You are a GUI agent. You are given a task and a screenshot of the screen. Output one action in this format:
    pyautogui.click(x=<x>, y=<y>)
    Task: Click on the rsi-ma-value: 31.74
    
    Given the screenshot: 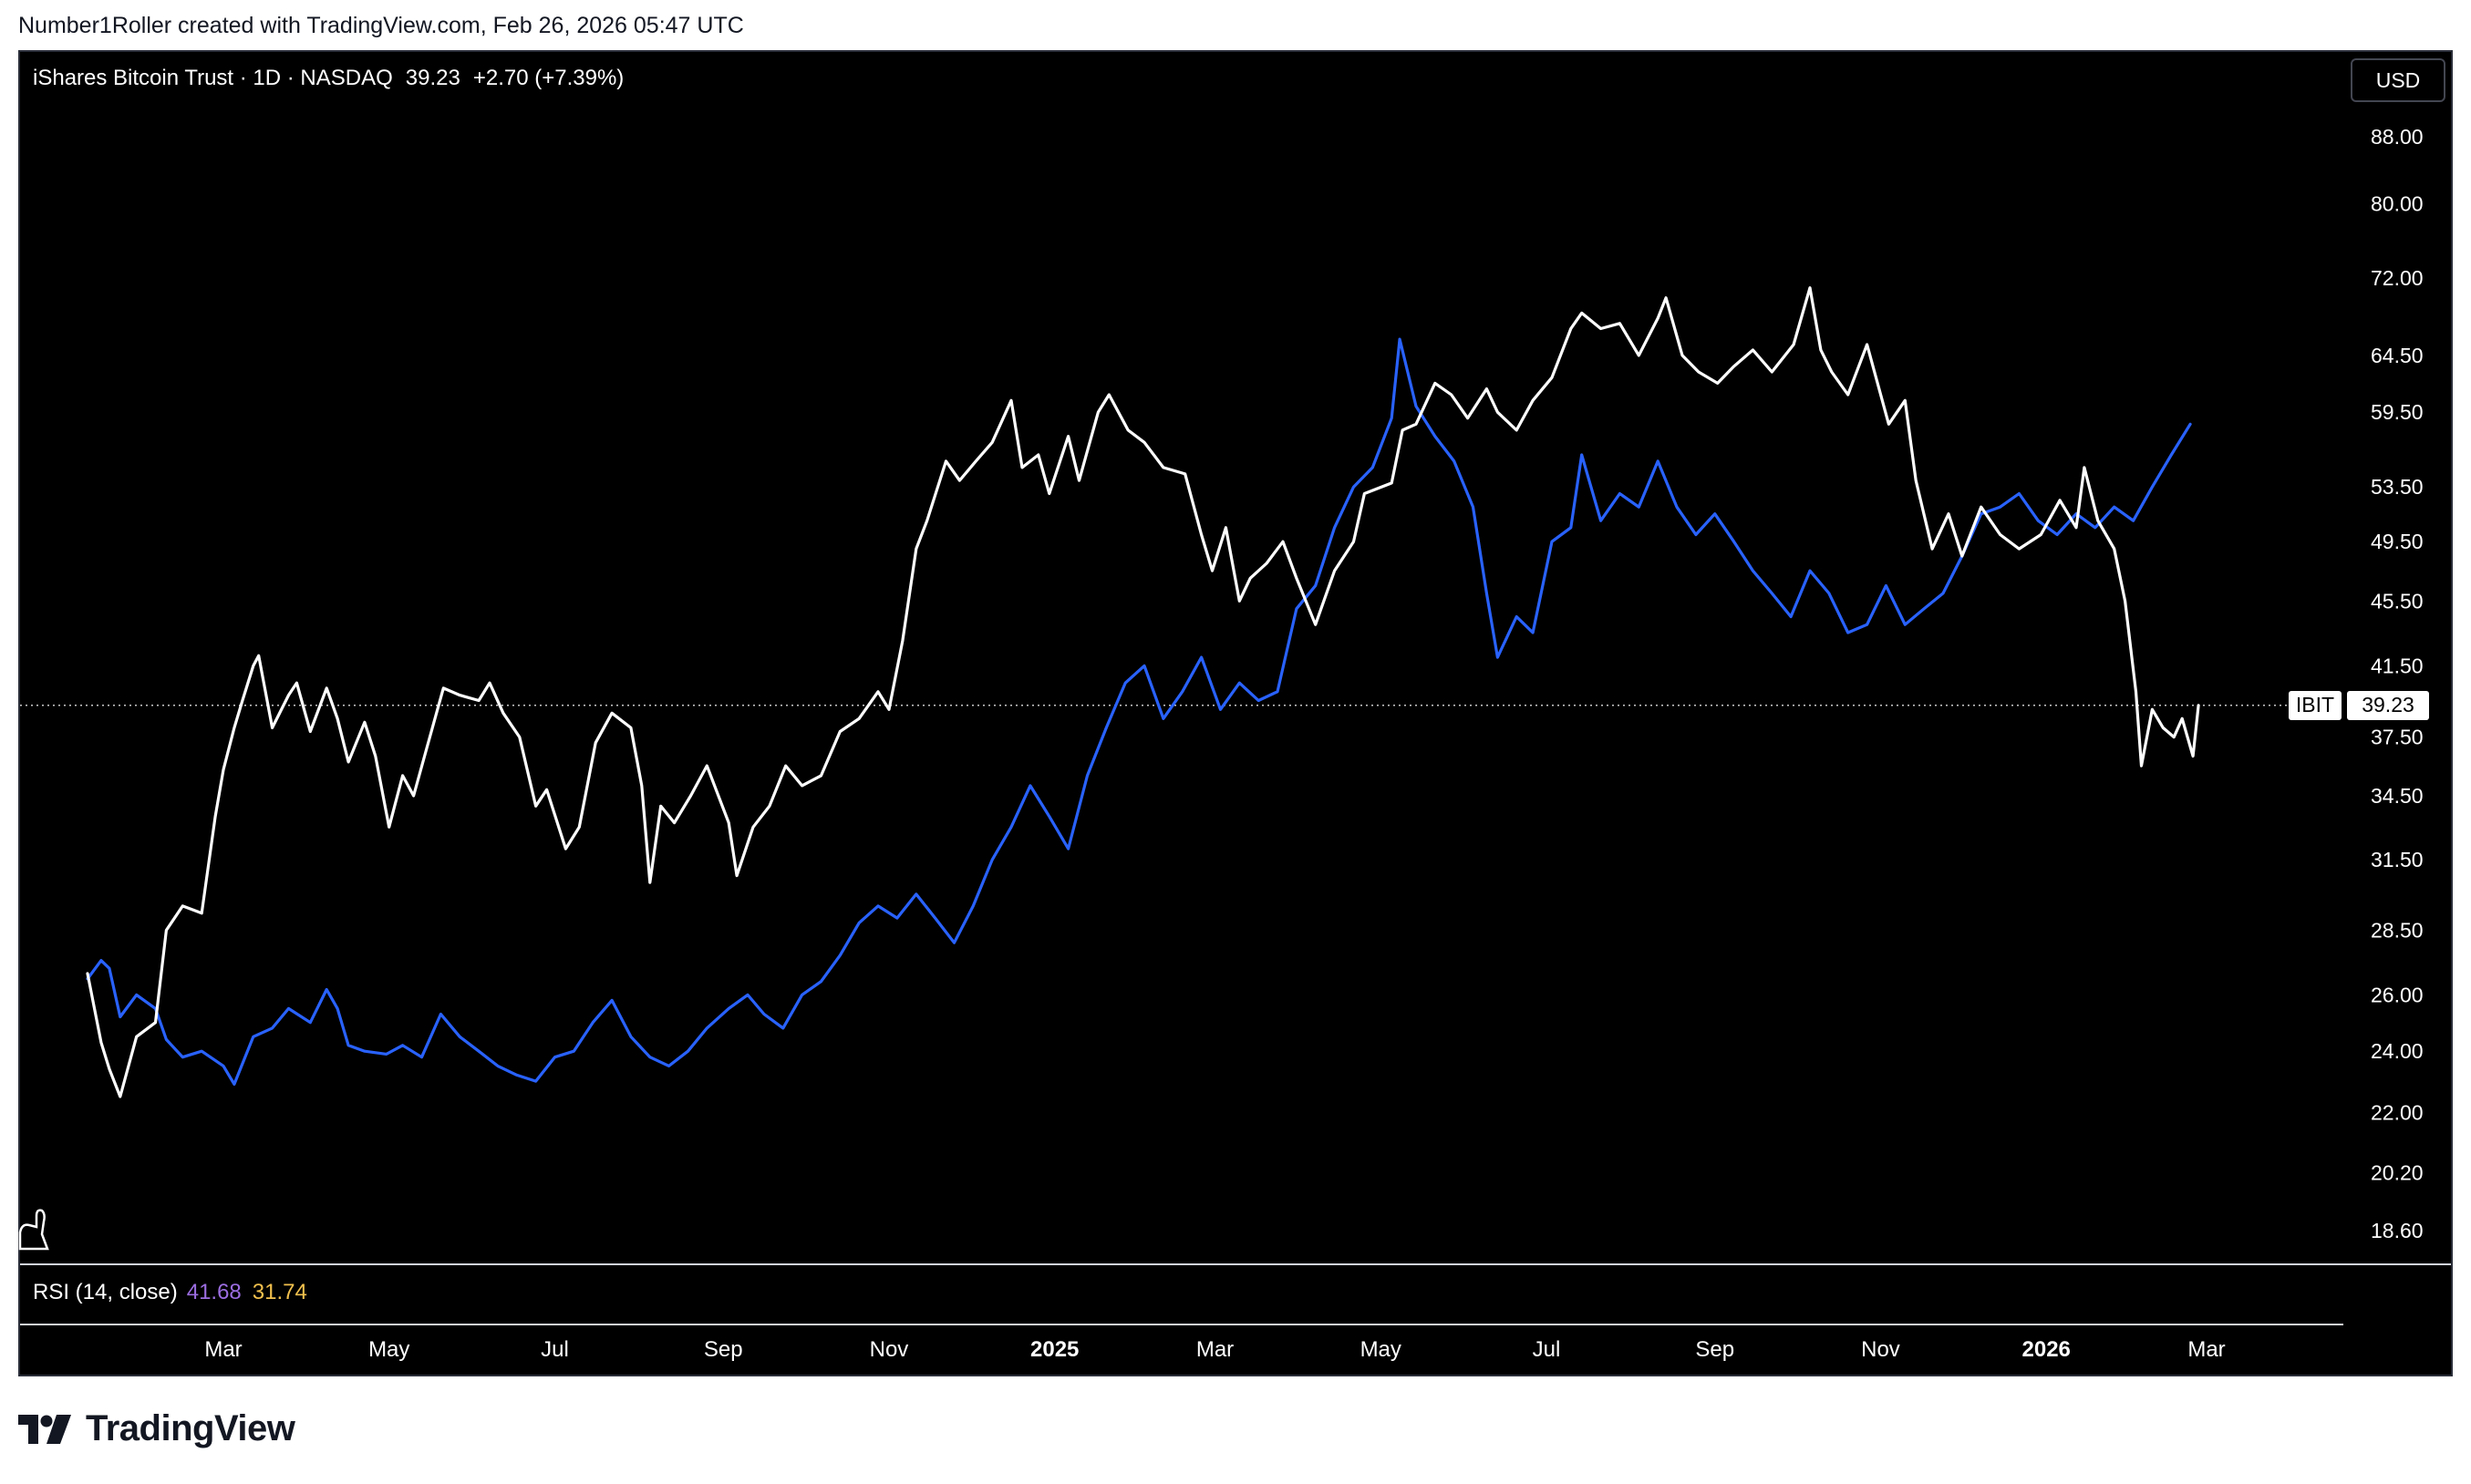 What is the action you would take?
    pyautogui.click(x=280, y=1292)
    